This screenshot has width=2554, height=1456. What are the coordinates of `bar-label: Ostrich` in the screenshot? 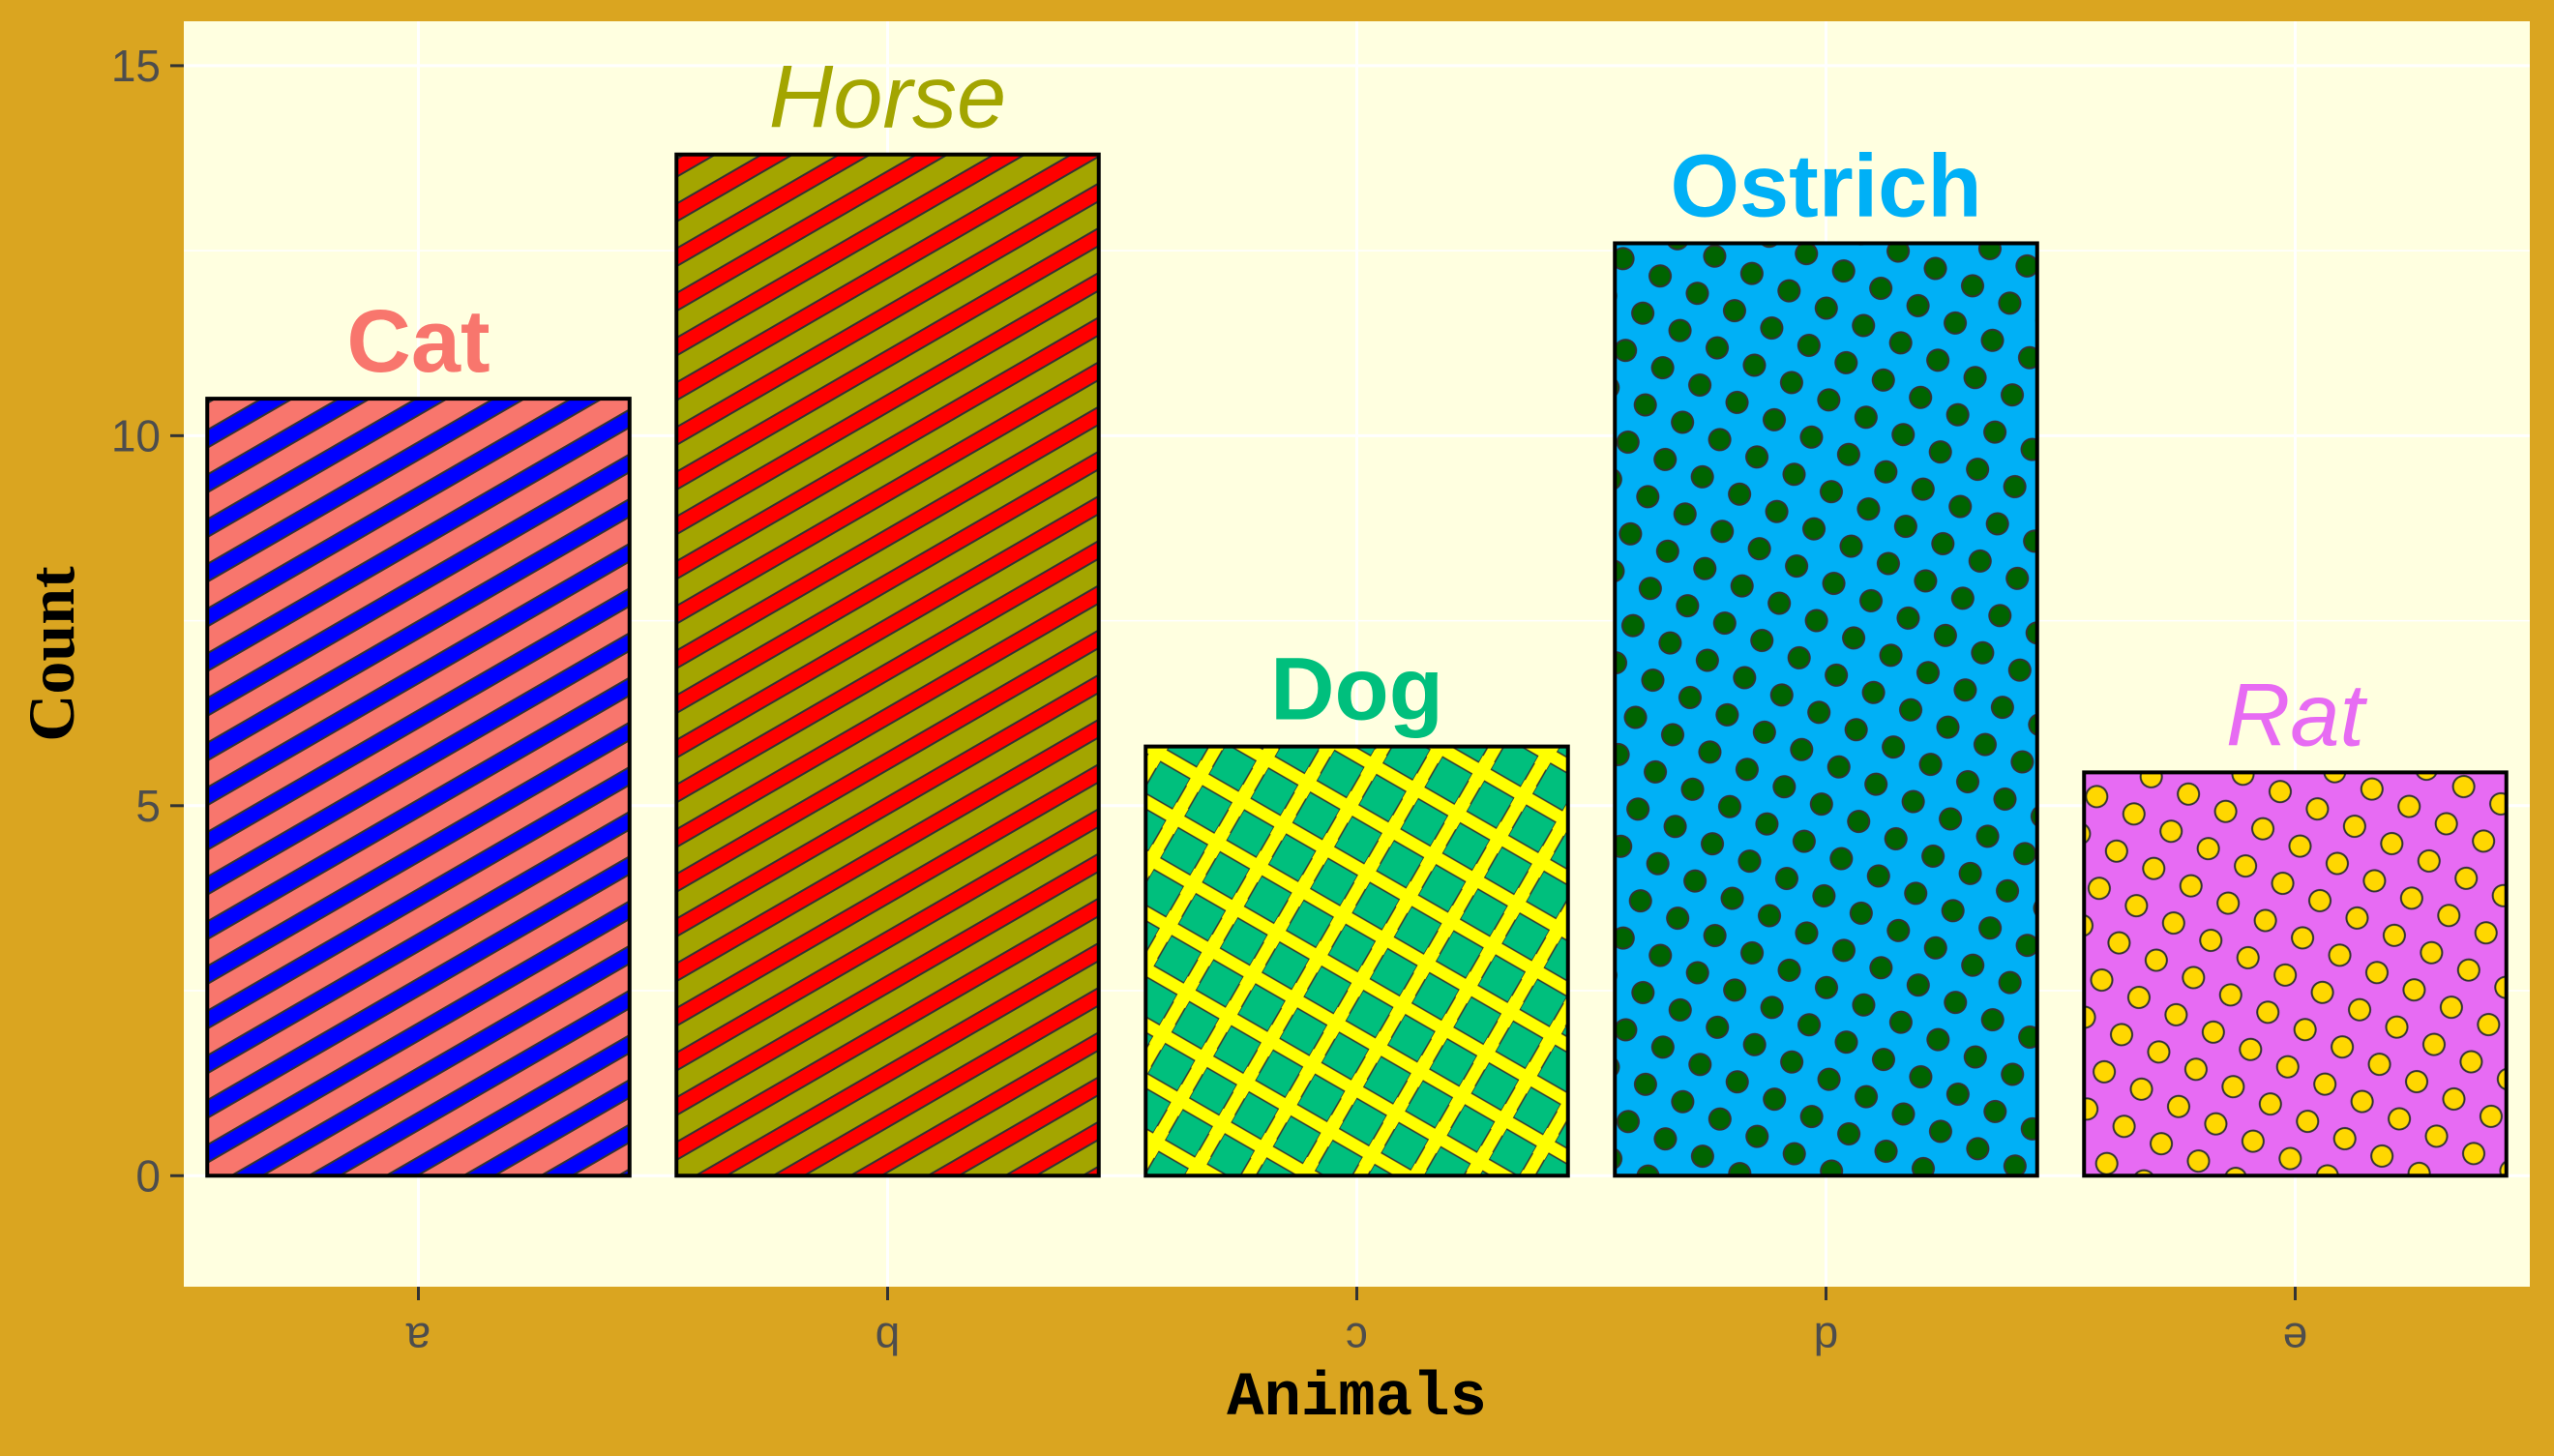 It's located at (1825, 186).